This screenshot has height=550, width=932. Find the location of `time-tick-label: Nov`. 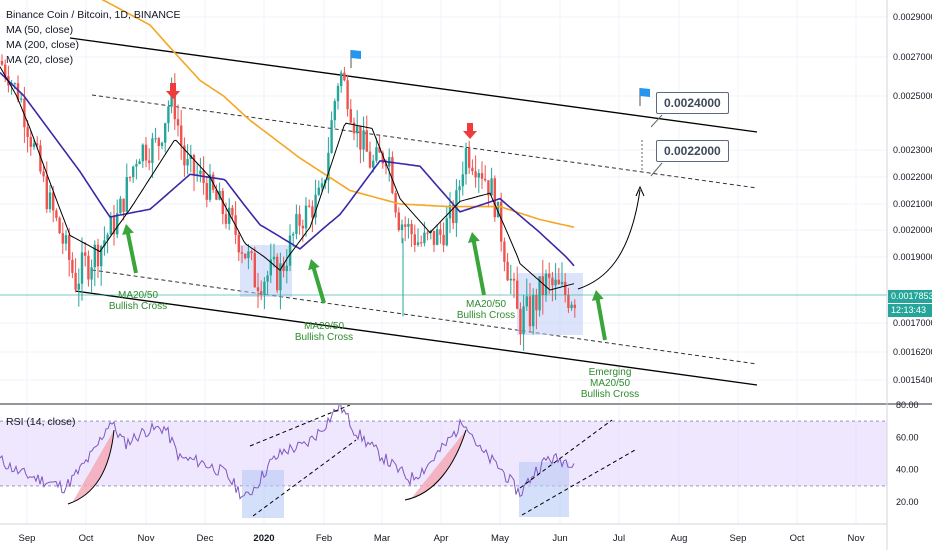

time-tick-label: Nov is located at coordinates (146, 538).